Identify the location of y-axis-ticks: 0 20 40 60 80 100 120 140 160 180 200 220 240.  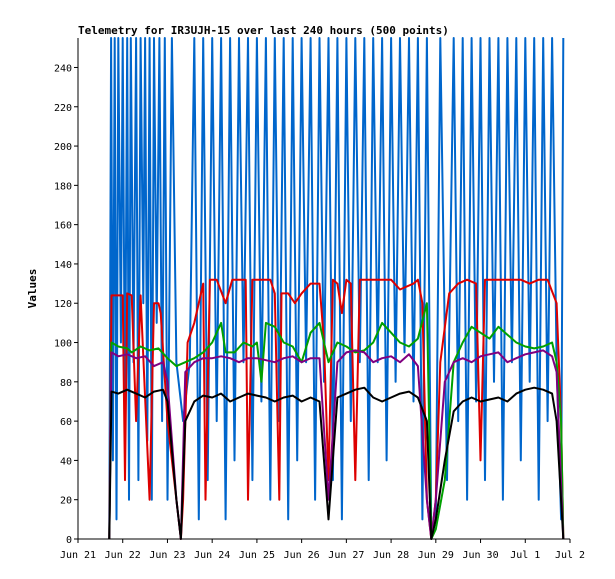
(66, 304).